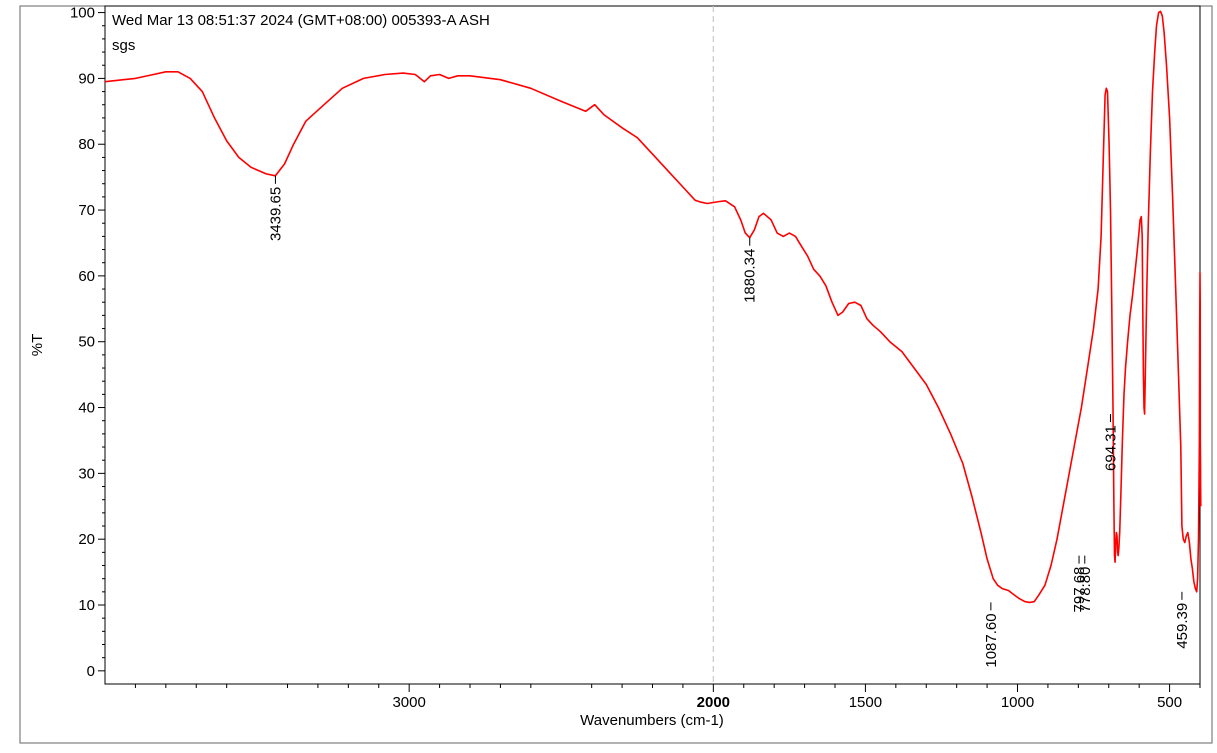 This screenshot has width=1217, height=753. I want to click on peak-label-797-68: 797.68, so click(1079, 584).